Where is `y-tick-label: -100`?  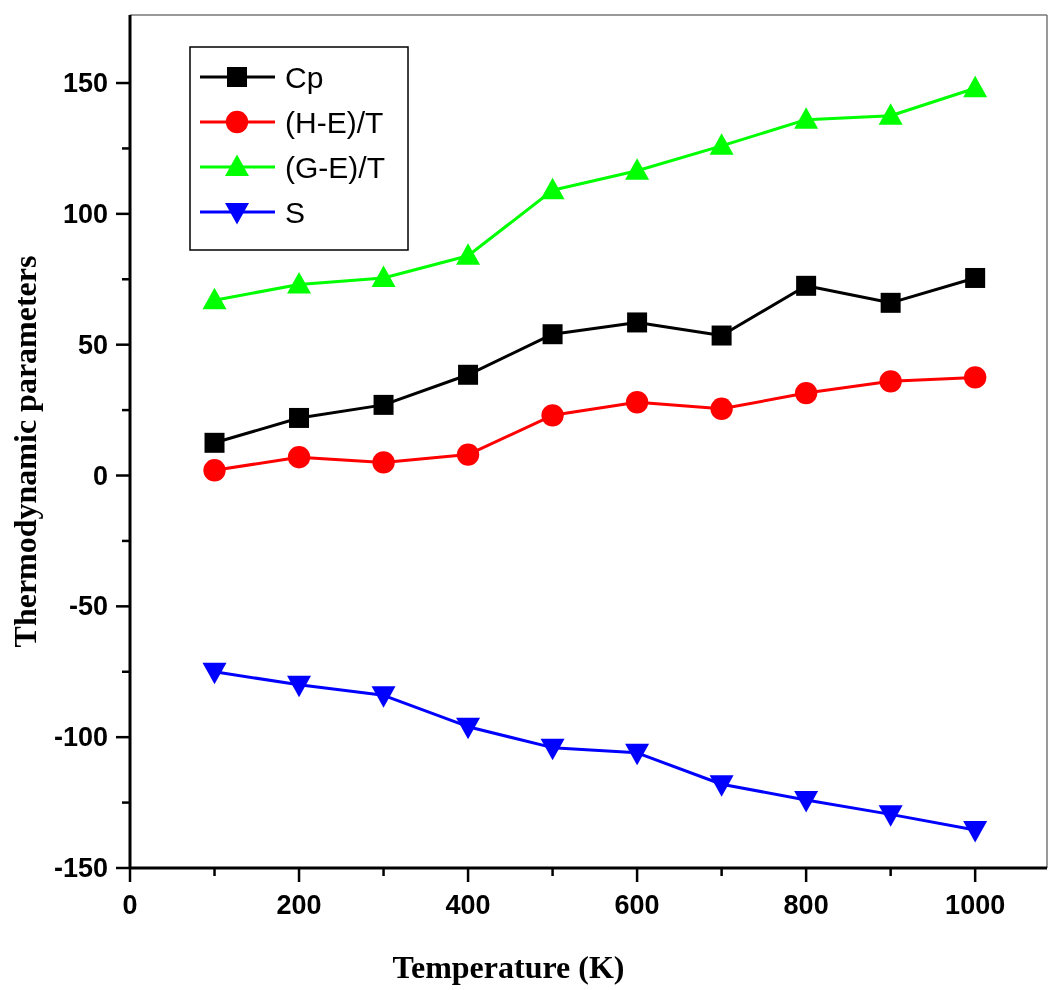 y-tick-label: -100 is located at coordinates (80, 737).